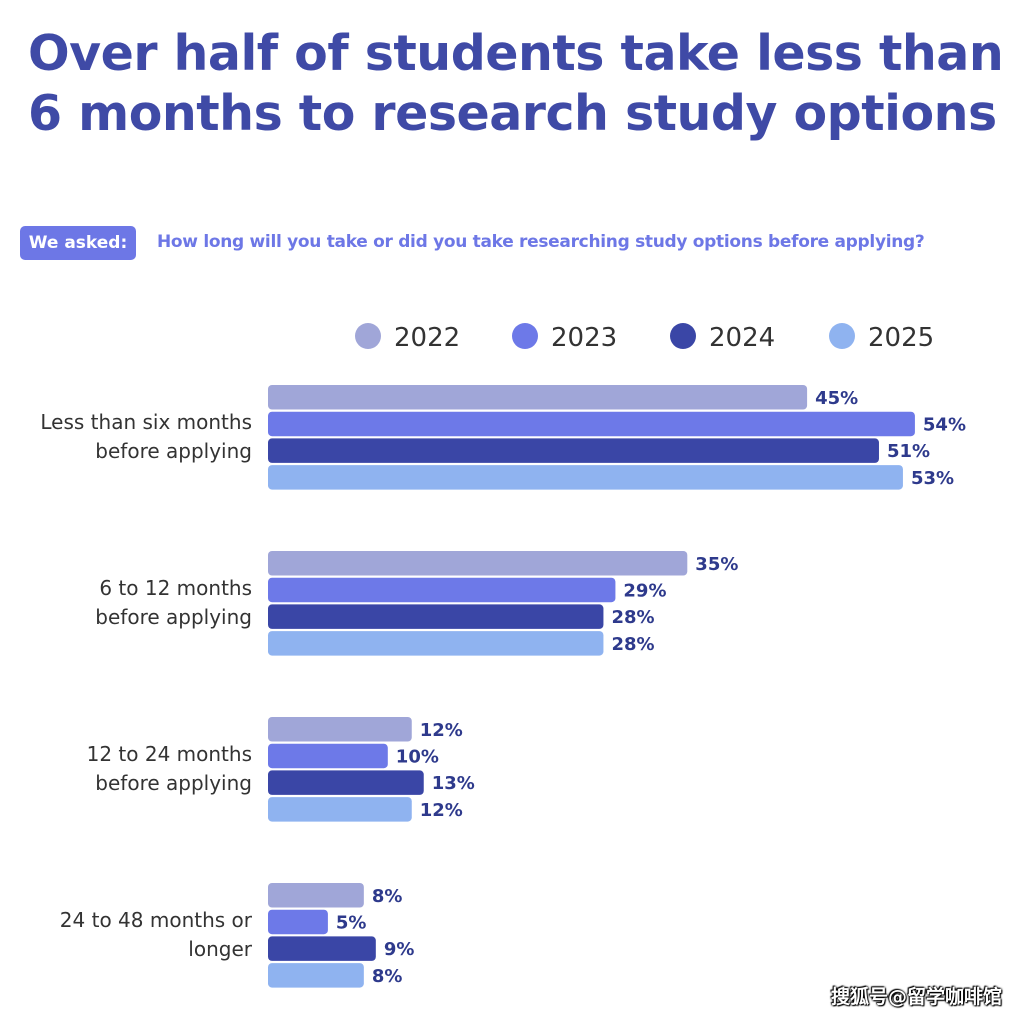  I want to click on data-label: 10%, so click(417, 756).